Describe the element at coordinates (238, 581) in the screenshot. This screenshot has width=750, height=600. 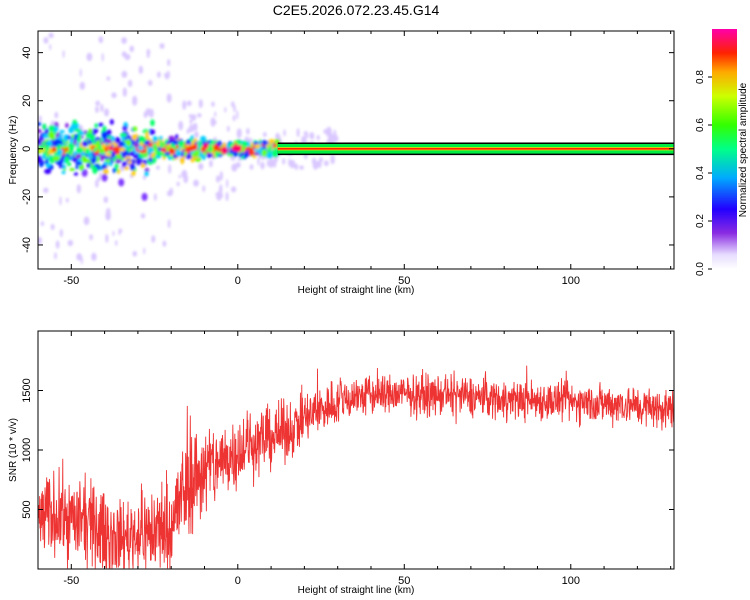
I see `snr-x-tick-label: 0` at that location.